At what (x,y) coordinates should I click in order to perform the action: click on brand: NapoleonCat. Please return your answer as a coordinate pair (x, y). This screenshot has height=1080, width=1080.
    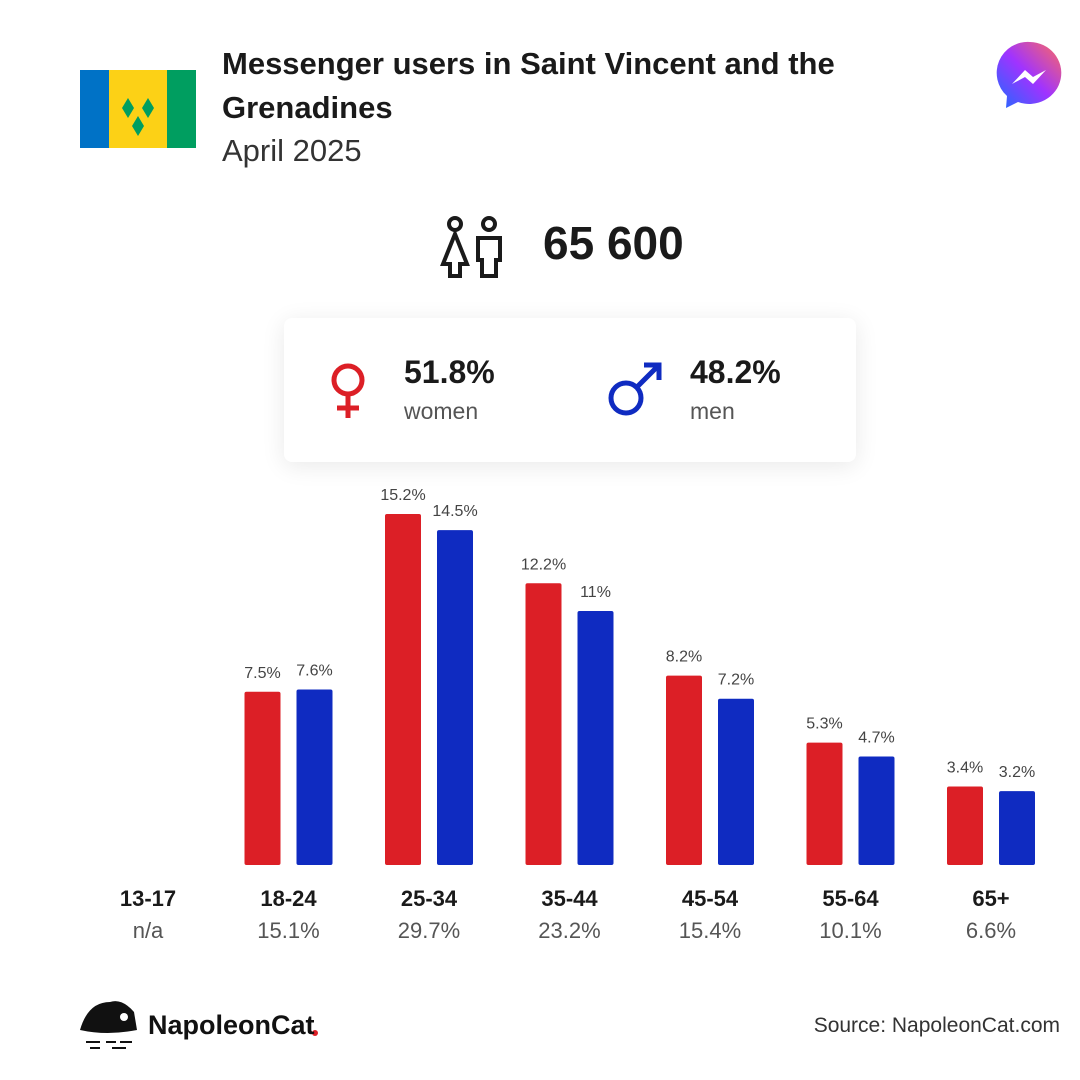
    Looking at the image, I should click on (231, 1025).